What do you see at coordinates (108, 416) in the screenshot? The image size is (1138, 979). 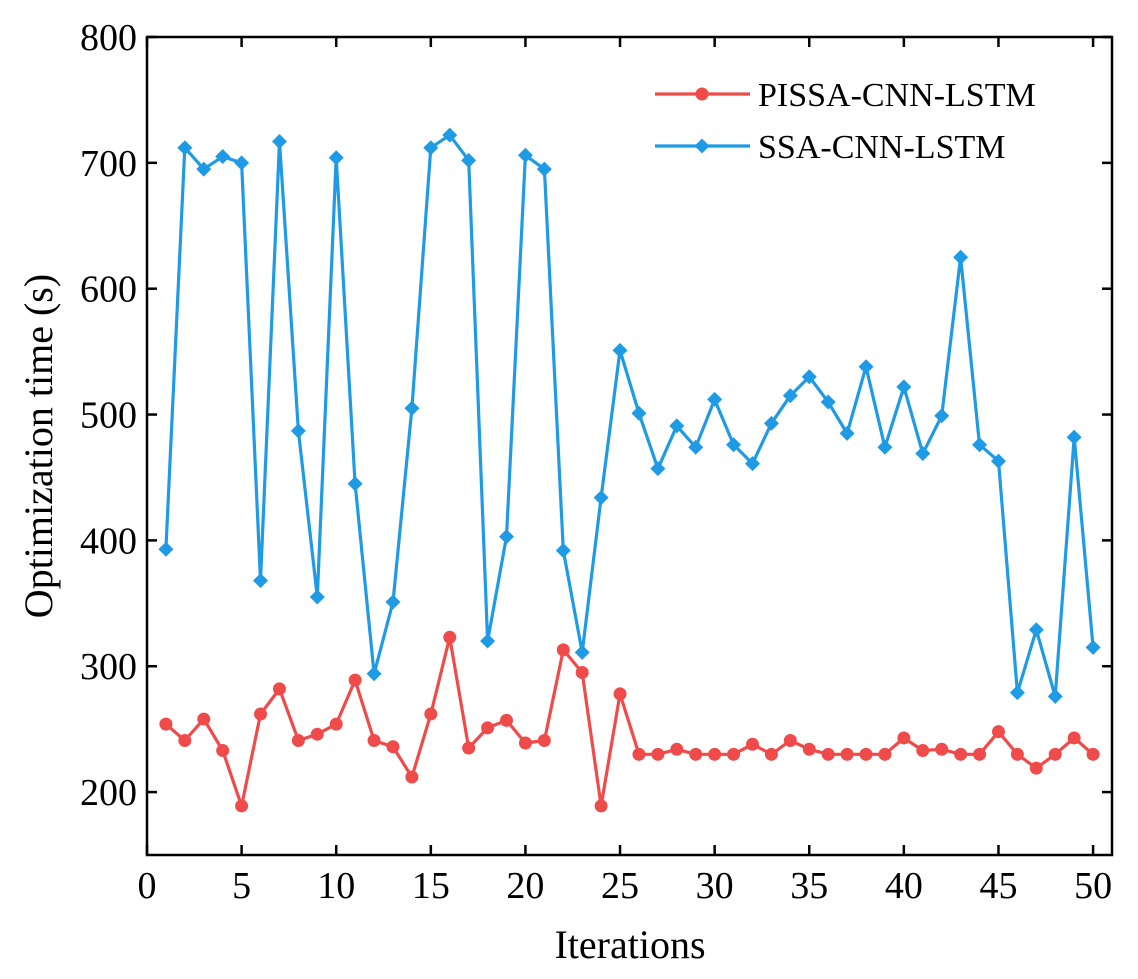 I see `y-tick-label: 500` at bounding box center [108, 416].